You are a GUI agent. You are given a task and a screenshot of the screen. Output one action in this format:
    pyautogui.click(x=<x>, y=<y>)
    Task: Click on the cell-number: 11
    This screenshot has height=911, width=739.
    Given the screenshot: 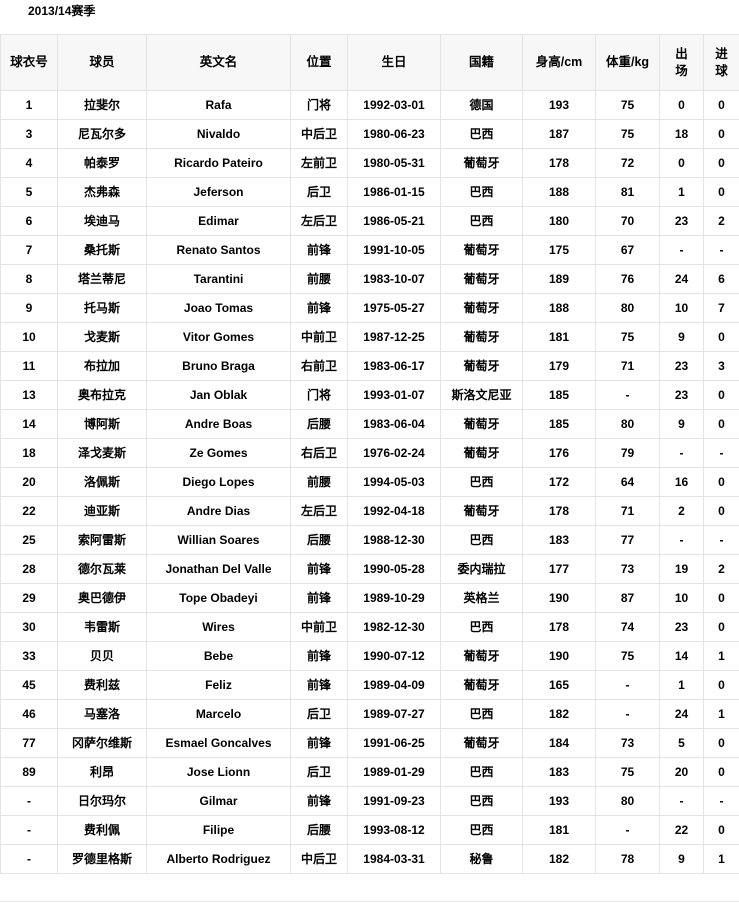 What is the action you would take?
    pyautogui.click(x=29, y=366)
    